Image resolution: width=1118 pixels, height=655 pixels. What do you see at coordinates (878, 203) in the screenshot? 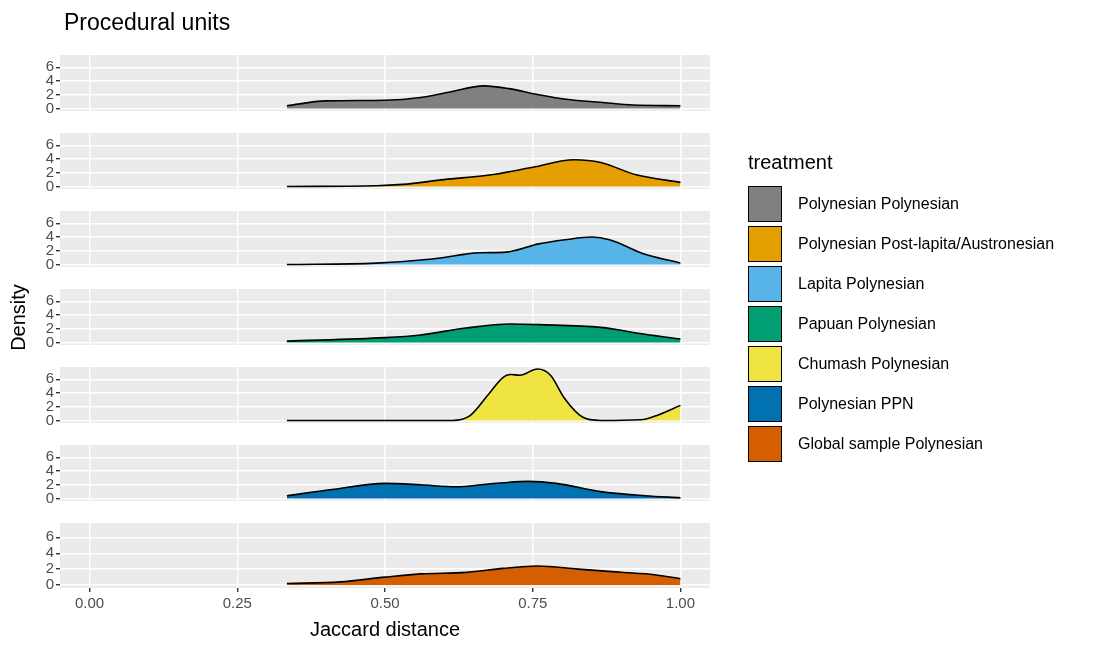
I see `legend-label: Polynesian Polynesian` at bounding box center [878, 203].